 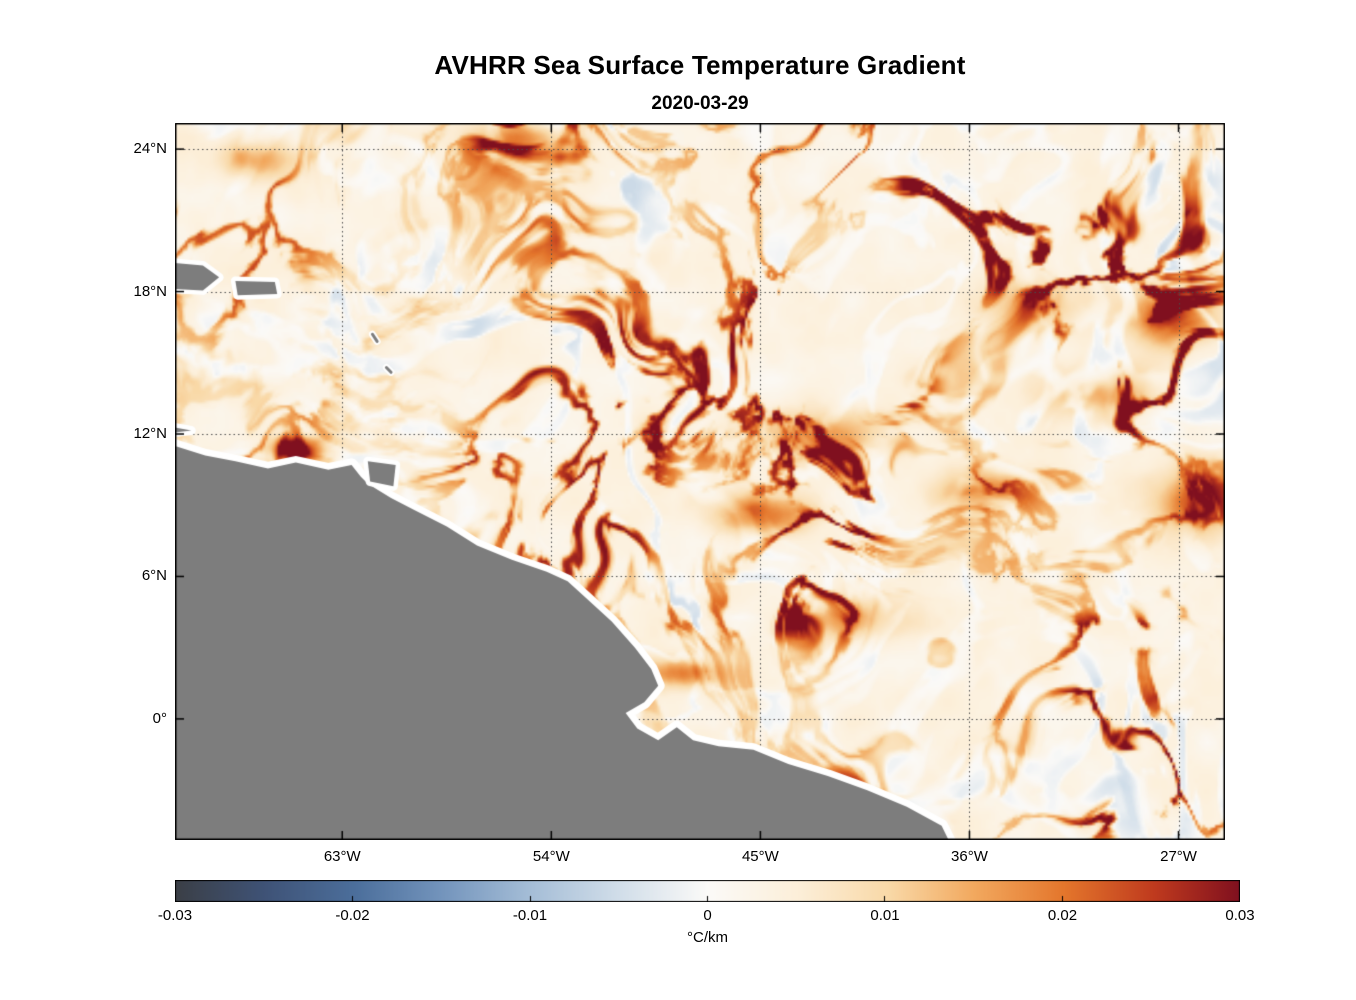 What do you see at coordinates (530, 915) in the screenshot?
I see `colorbar-tick-label: -0.01` at bounding box center [530, 915].